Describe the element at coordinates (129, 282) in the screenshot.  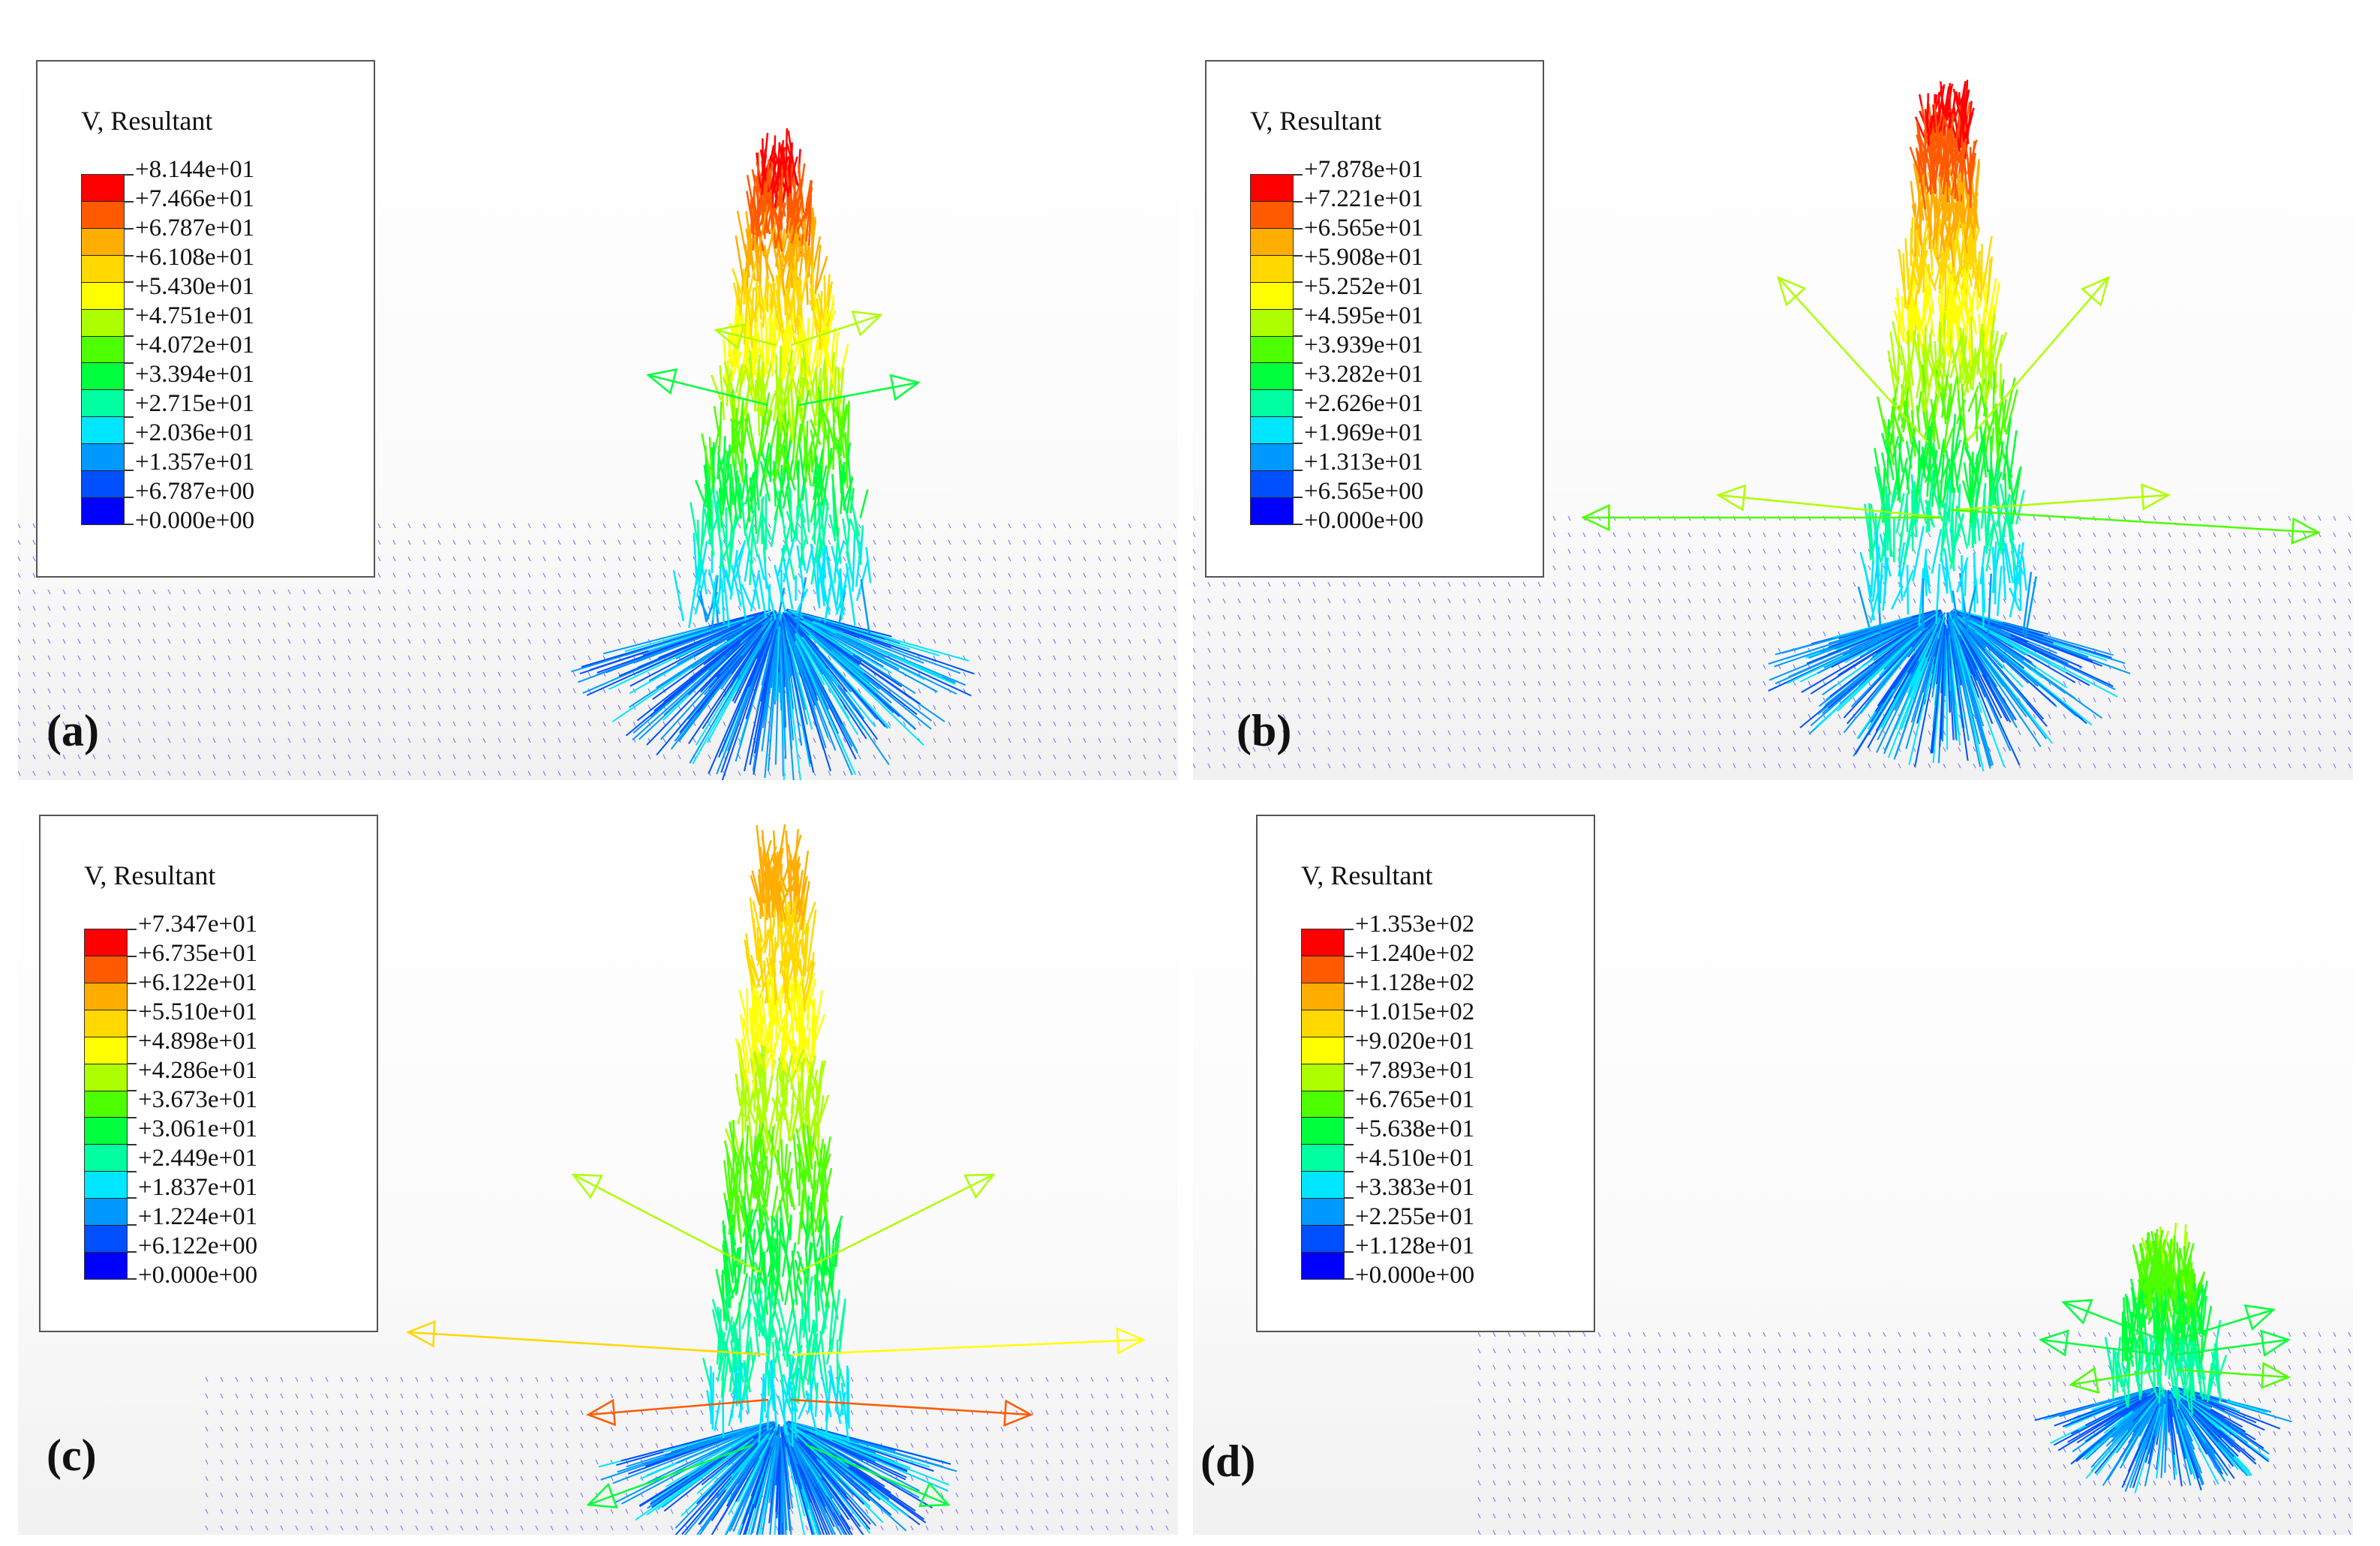
I see `colorbar-tick` at that location.